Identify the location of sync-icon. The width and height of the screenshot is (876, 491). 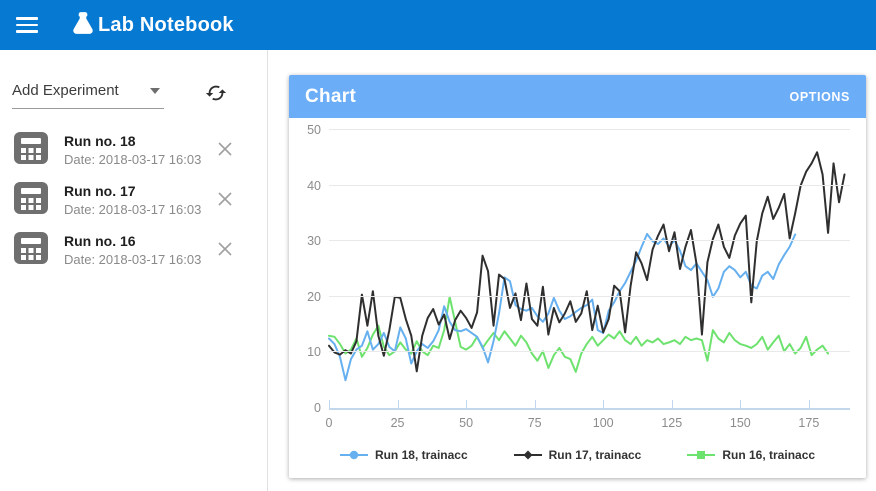
(216, 93).